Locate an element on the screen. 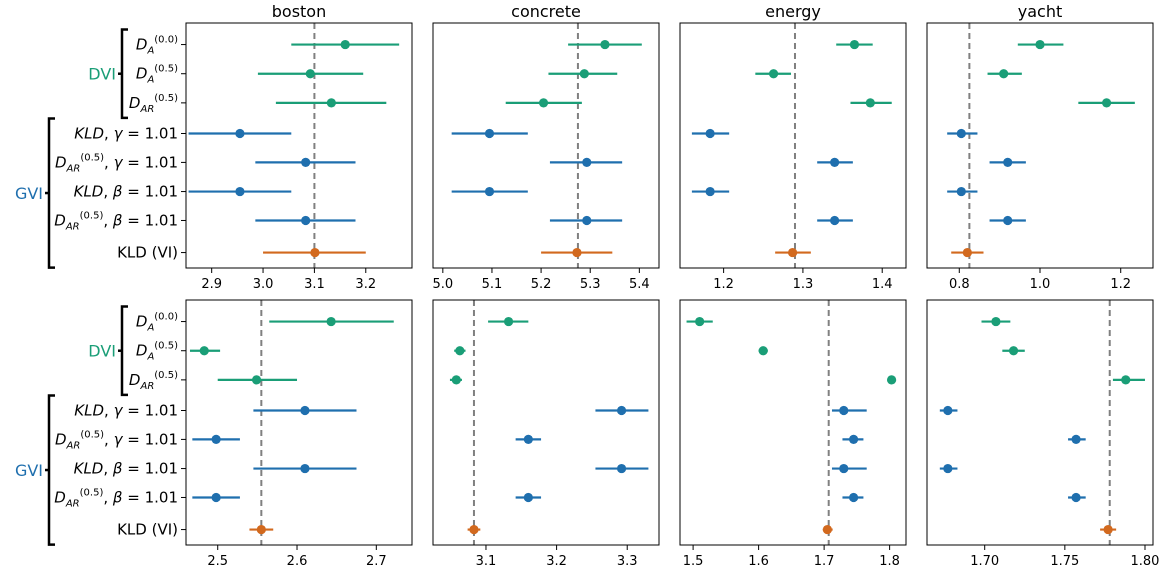  x-tick-label: 1.70 is located at coordinates (984, 561).